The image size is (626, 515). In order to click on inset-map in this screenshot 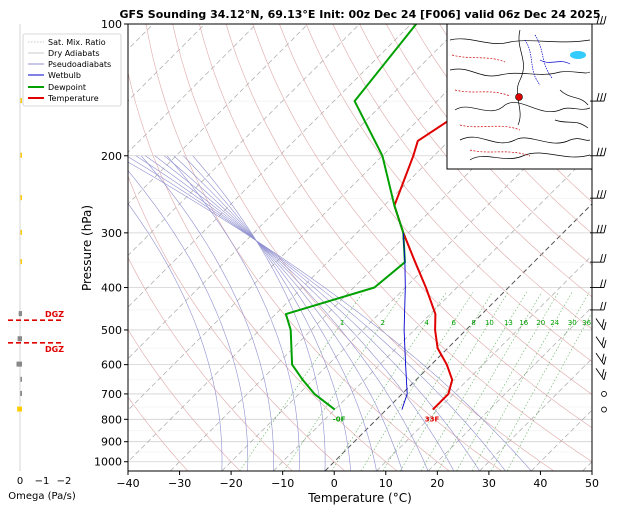, I will do `click(519, 96)`.